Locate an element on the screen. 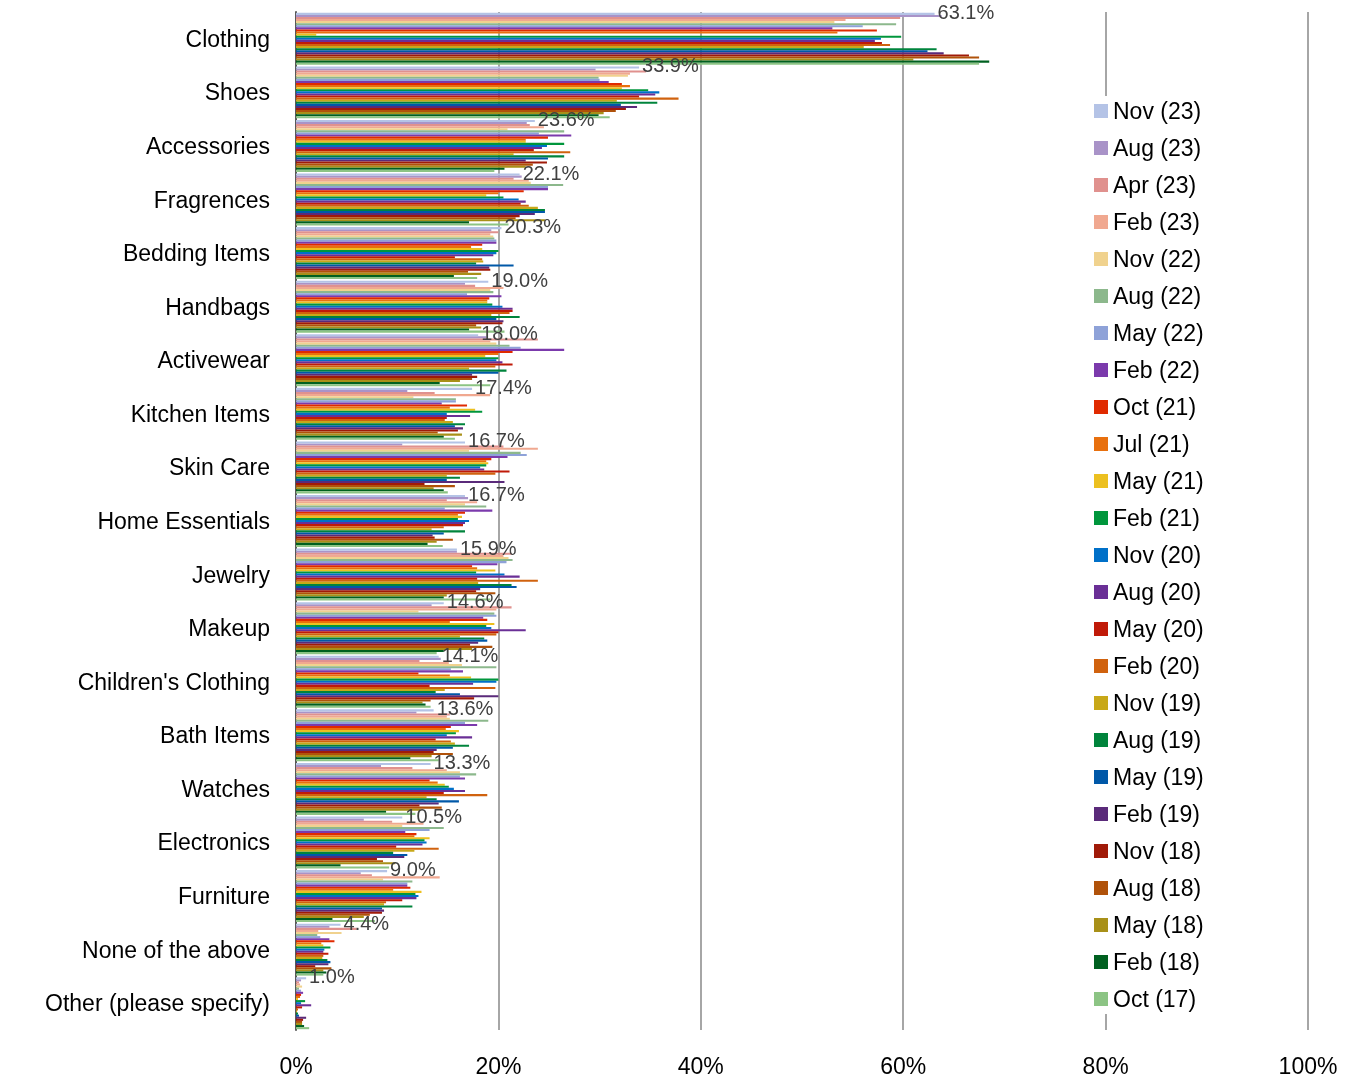 The width and height of the screenshot is (1356, 1084). y-tick-label: Kitchen Items is located at coordinates (200, 413).